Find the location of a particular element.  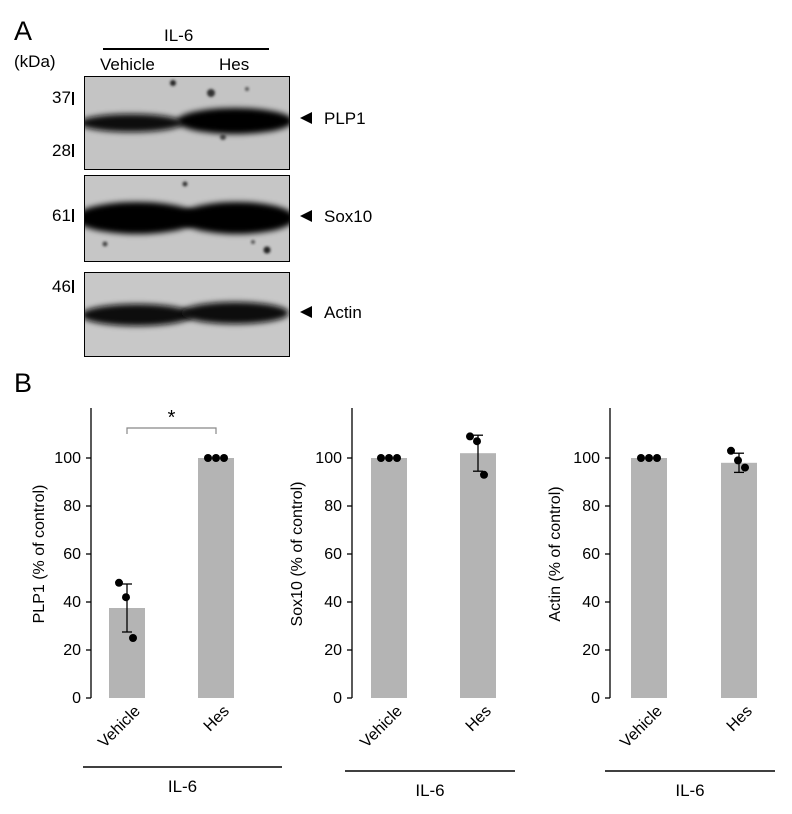

sox10-blot is located at coordinates (187, 218).